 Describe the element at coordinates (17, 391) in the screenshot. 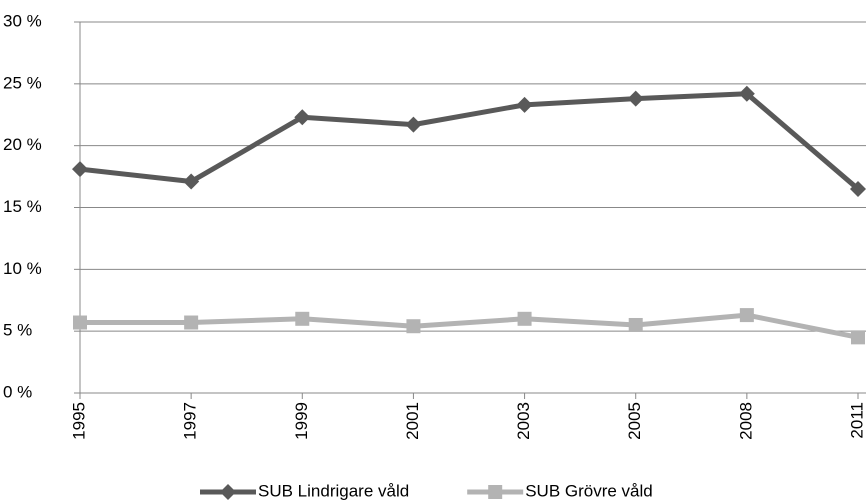

I see `y-tick-label: 0 %` at that location.